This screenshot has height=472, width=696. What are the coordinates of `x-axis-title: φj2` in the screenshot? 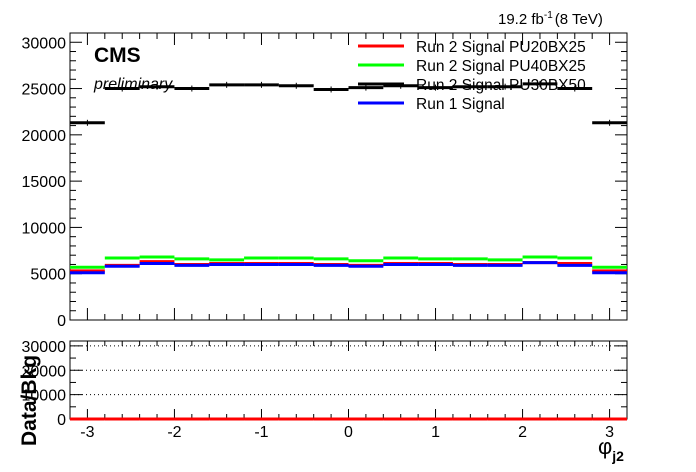 It's located at (611, 449).